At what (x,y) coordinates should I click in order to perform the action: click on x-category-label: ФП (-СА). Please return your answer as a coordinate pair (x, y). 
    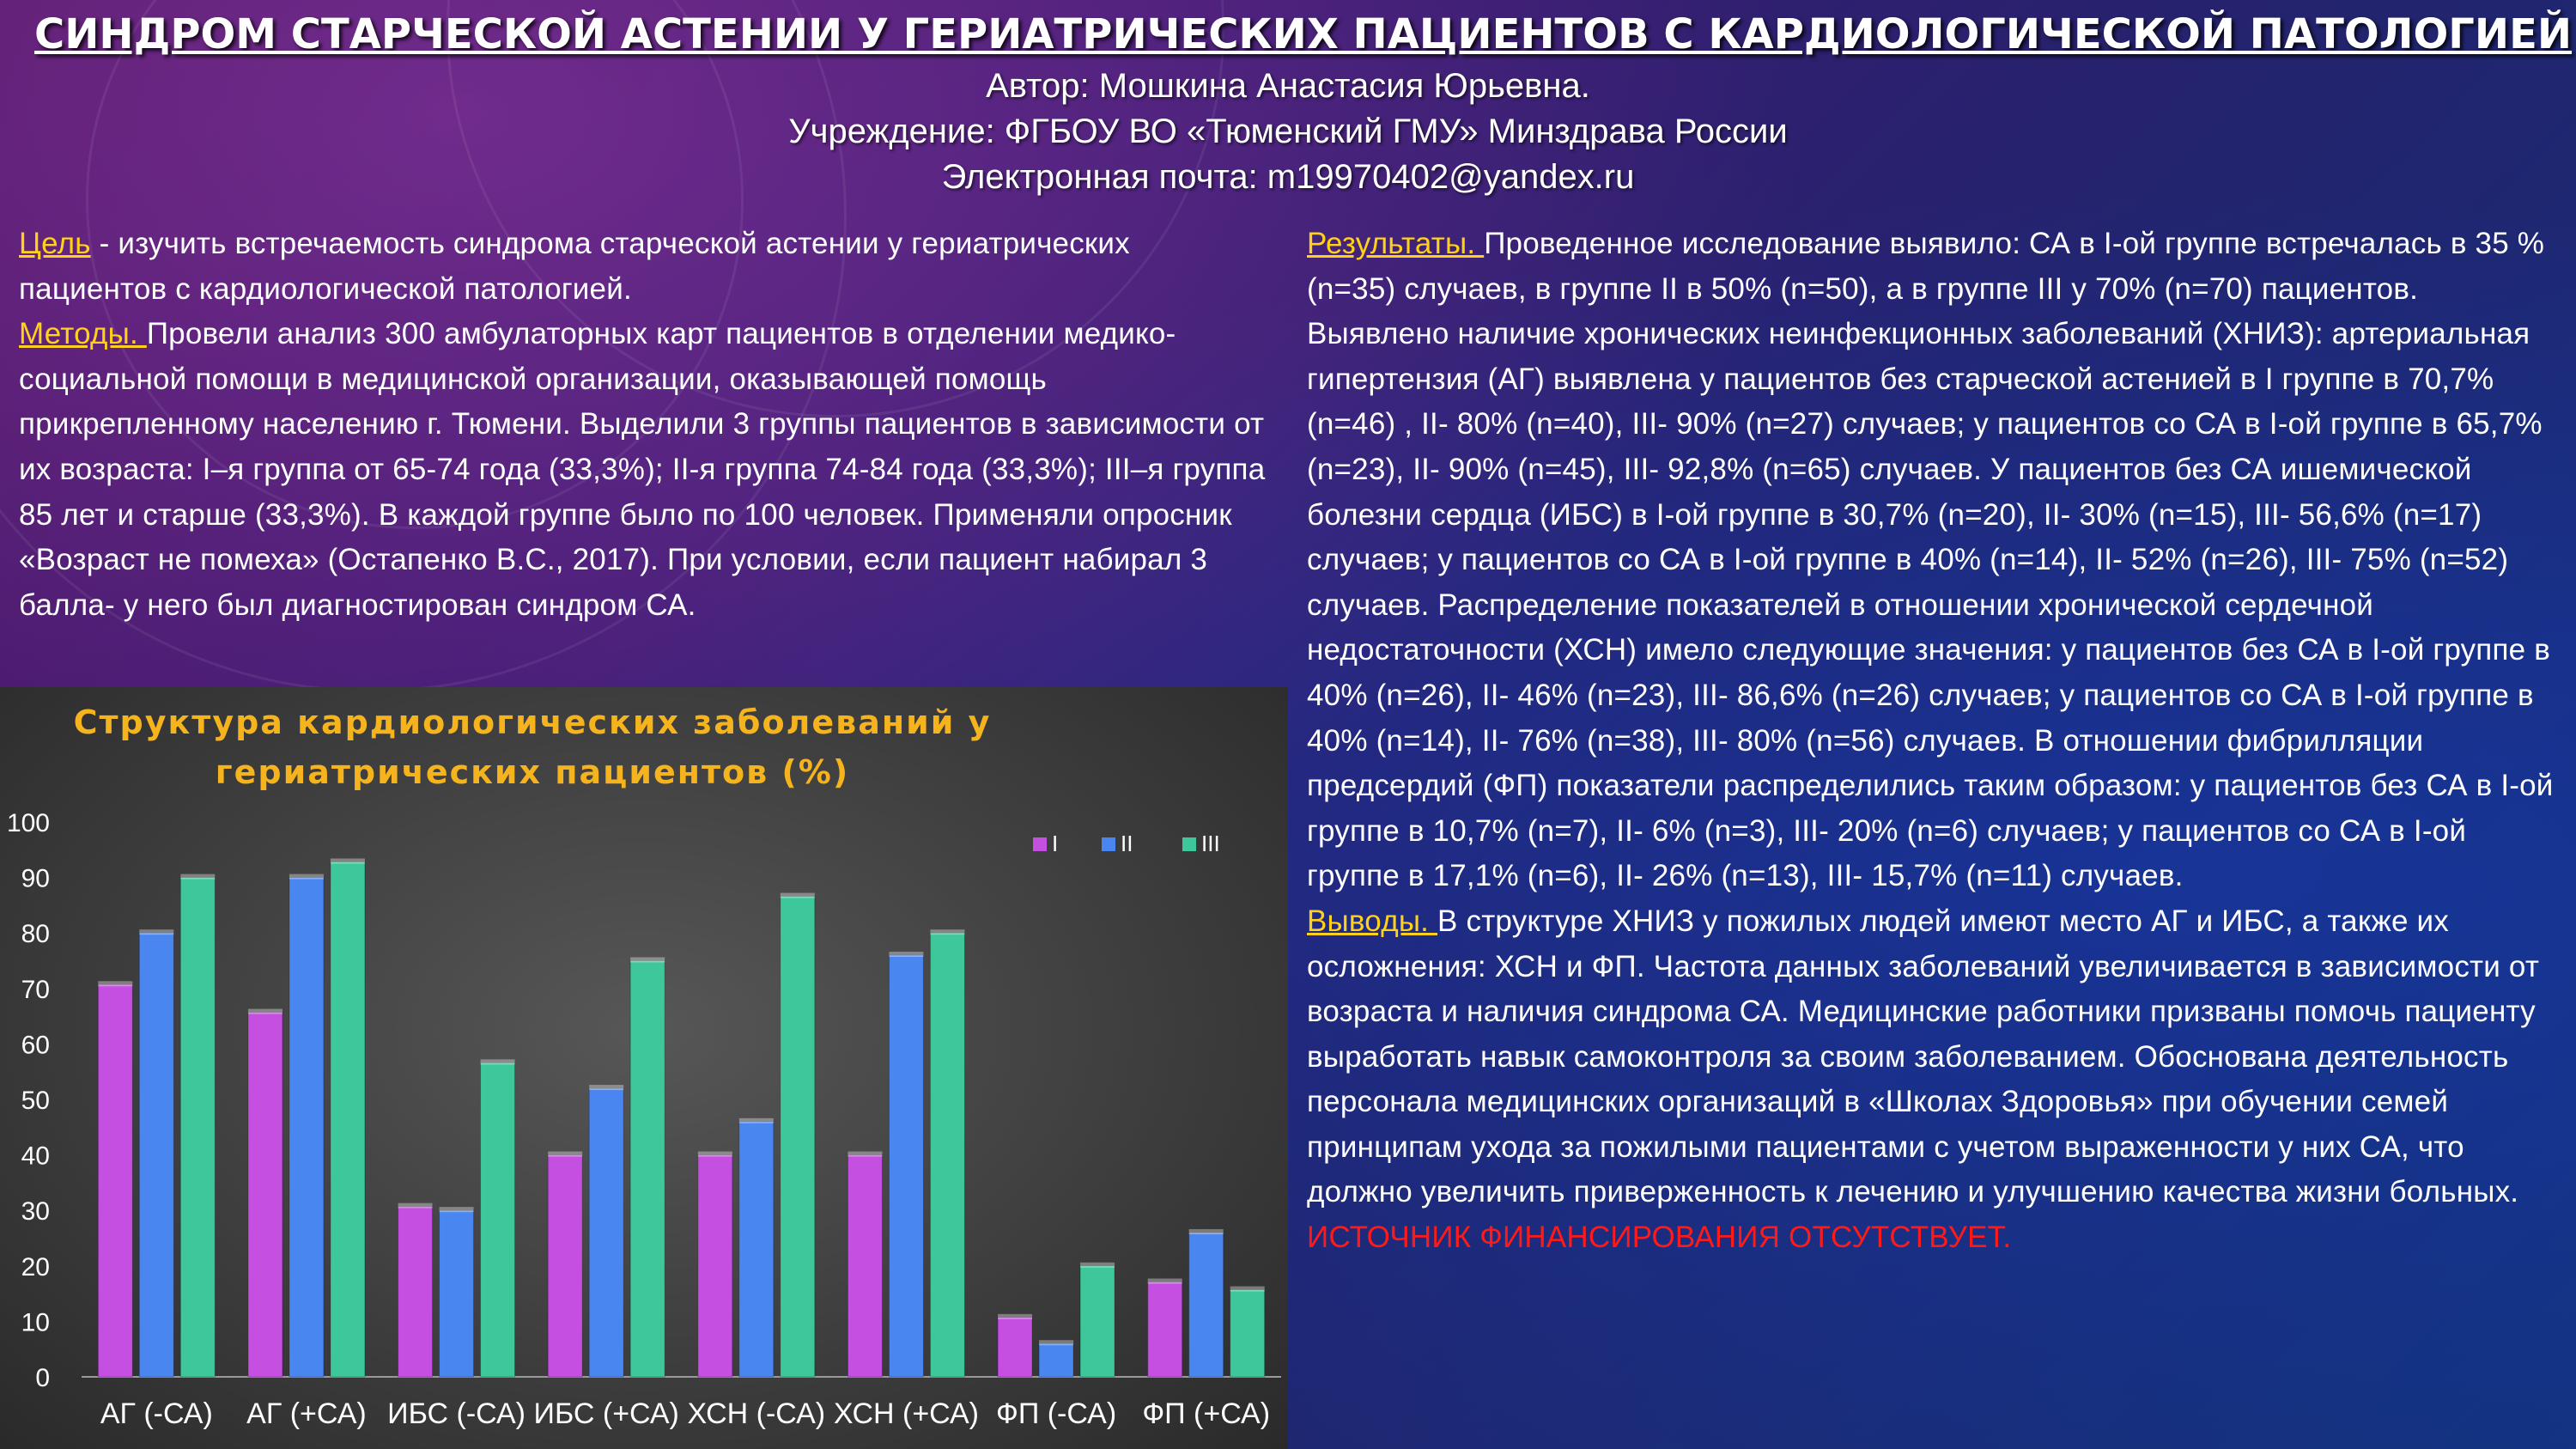
    Looking at the image, I should click on (1056, 1413).